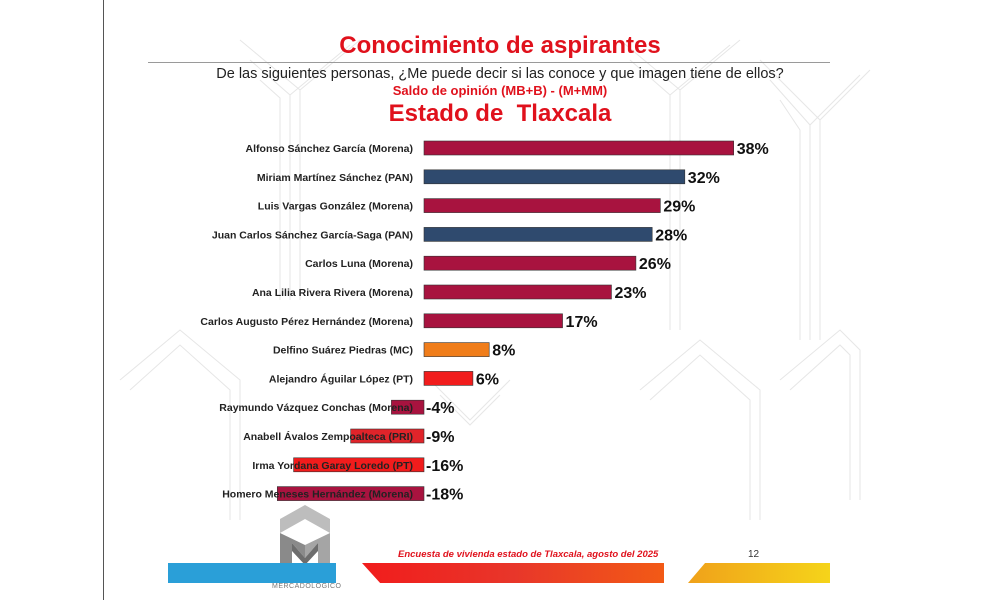 This screenshot has height=600, width=1000. I want to click on category-label: Alfonso Sánchez García (Morena), so click(329, 149).